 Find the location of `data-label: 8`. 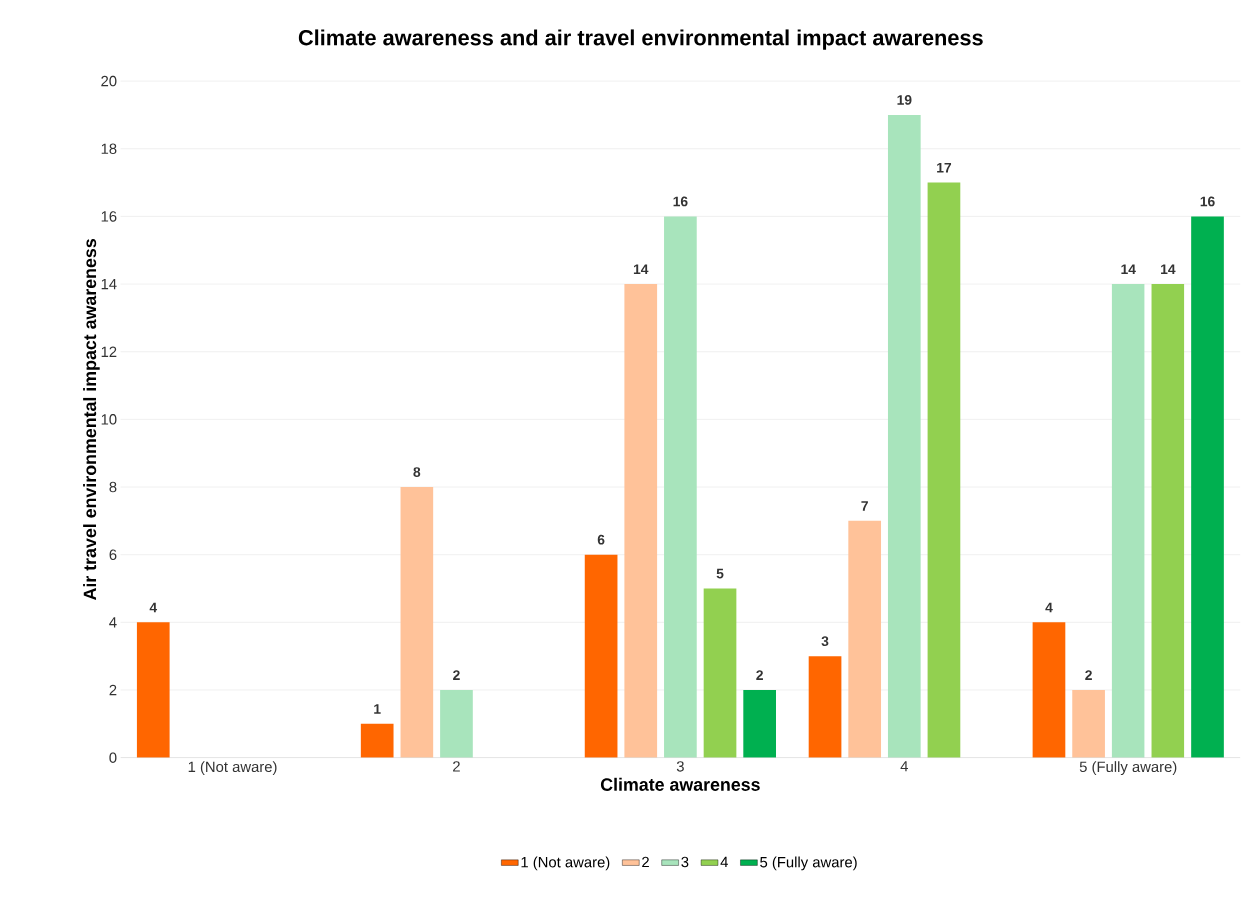

data-label: 8 is located at coordinates (417, 472).